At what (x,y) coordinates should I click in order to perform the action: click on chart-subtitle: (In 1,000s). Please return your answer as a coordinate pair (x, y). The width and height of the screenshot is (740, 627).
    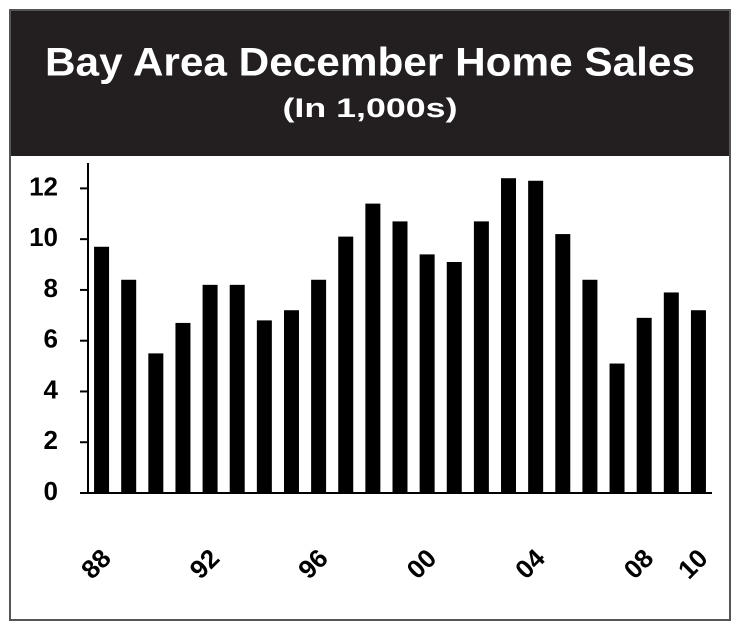
    Looking at the image, I should click on (370, 108).